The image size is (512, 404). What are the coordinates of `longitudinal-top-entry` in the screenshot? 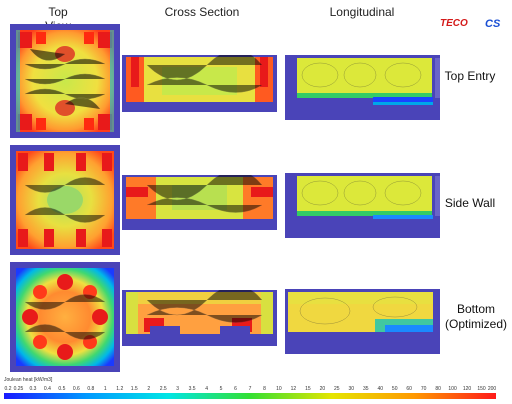 It's located at (362, 87).